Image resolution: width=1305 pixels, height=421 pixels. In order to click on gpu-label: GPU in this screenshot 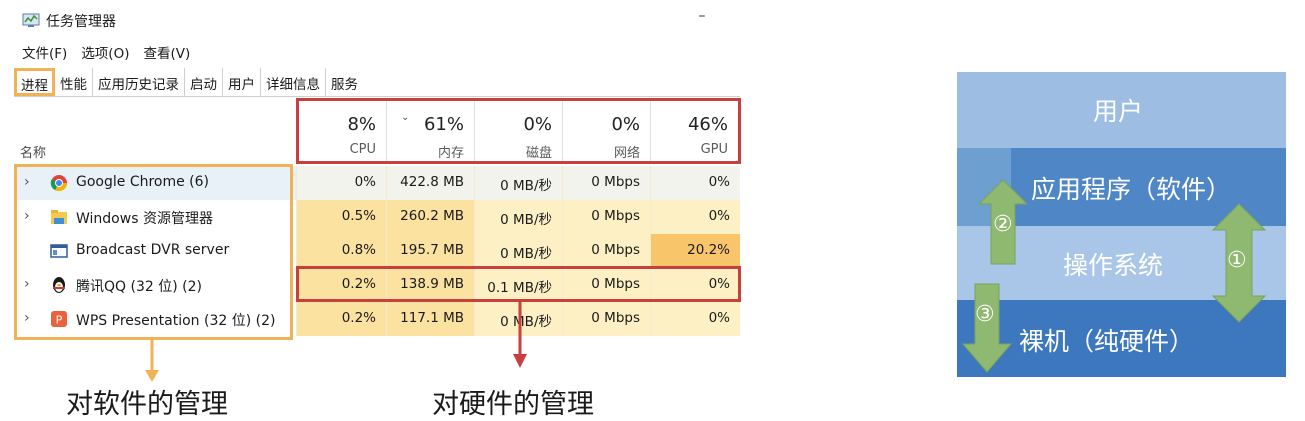, I will do `click(714, 149)`.